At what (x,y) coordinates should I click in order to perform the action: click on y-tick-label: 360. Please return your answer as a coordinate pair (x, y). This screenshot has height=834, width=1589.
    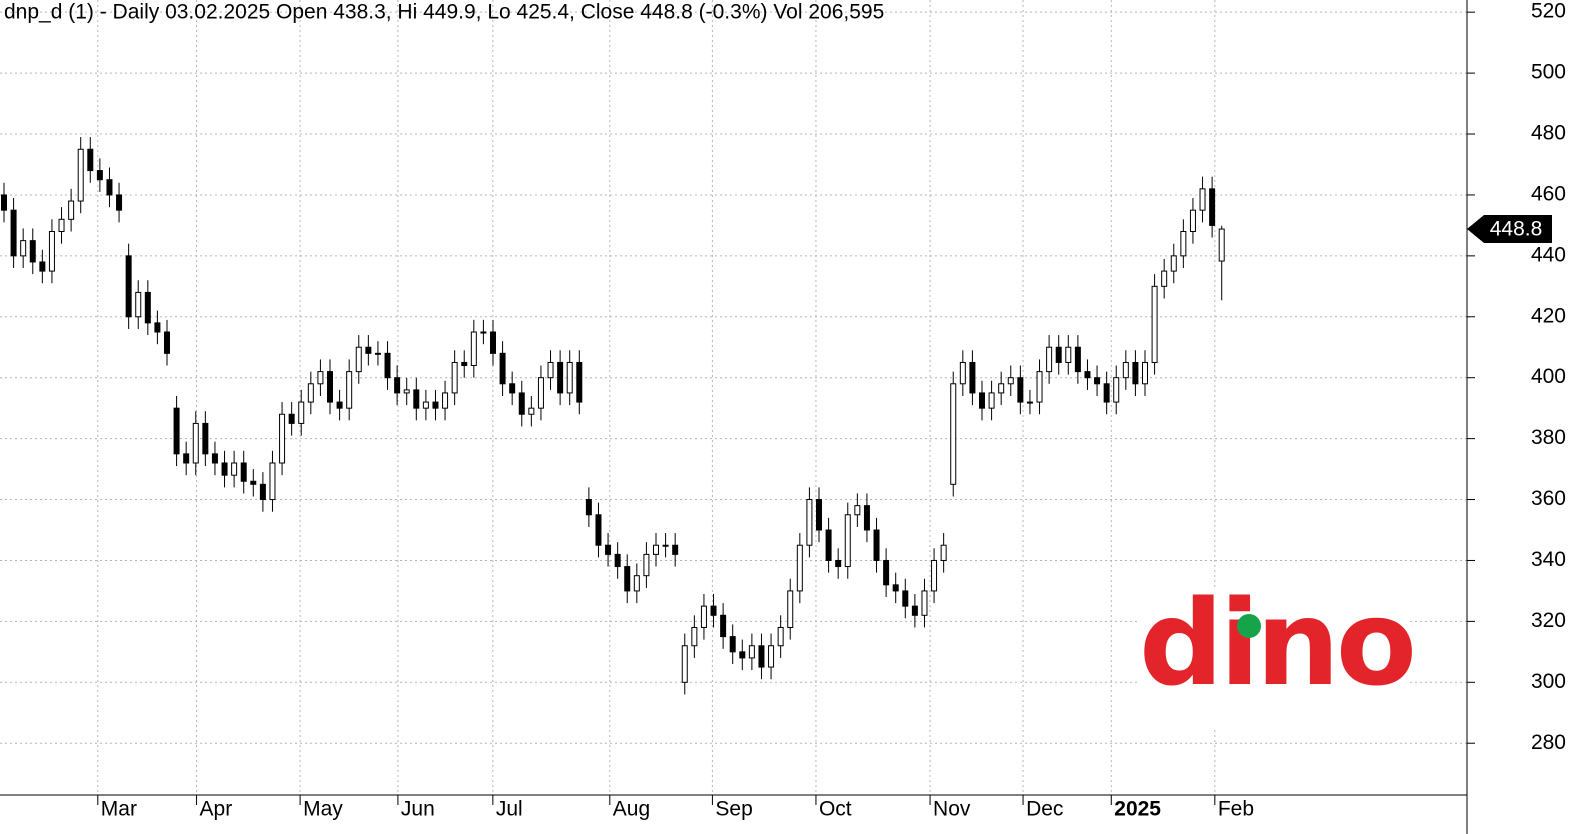
    Looking at the image, I should click on (1548, 498).